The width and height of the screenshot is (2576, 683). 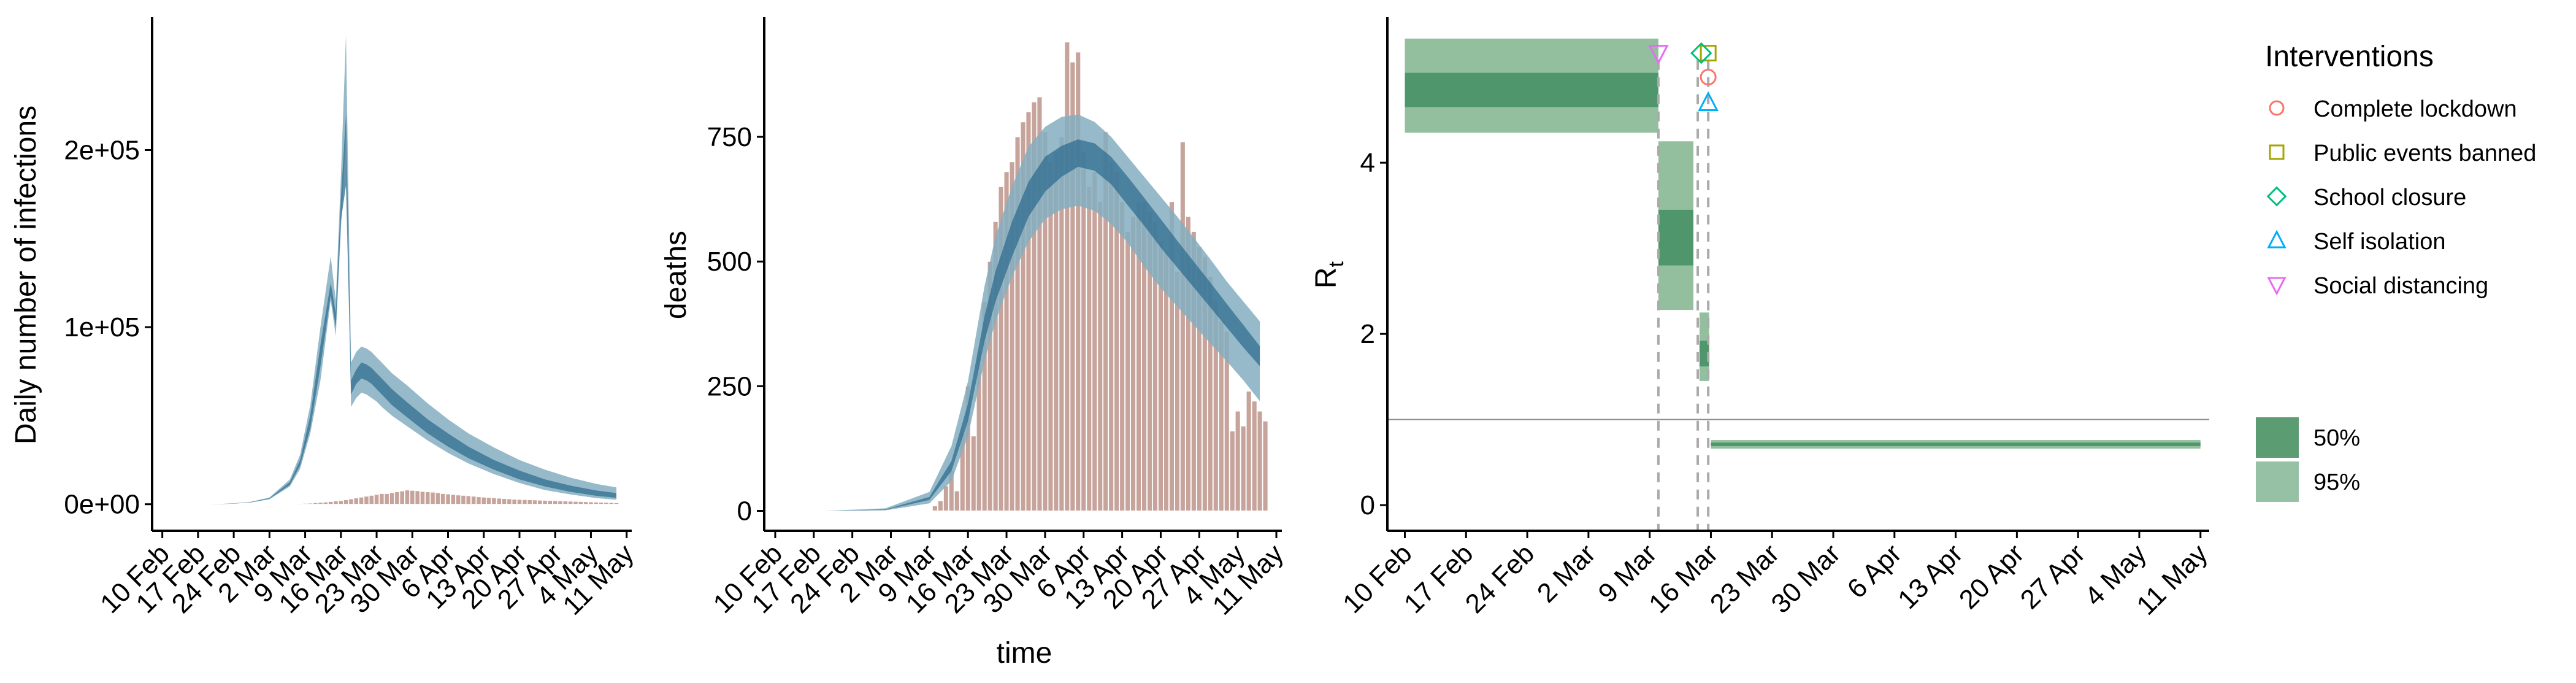 What do you see at coordinates (1683, 578) in the screenshot?
I see `x-tick-label: 16 Mar` at bounding box center [1683, 578].